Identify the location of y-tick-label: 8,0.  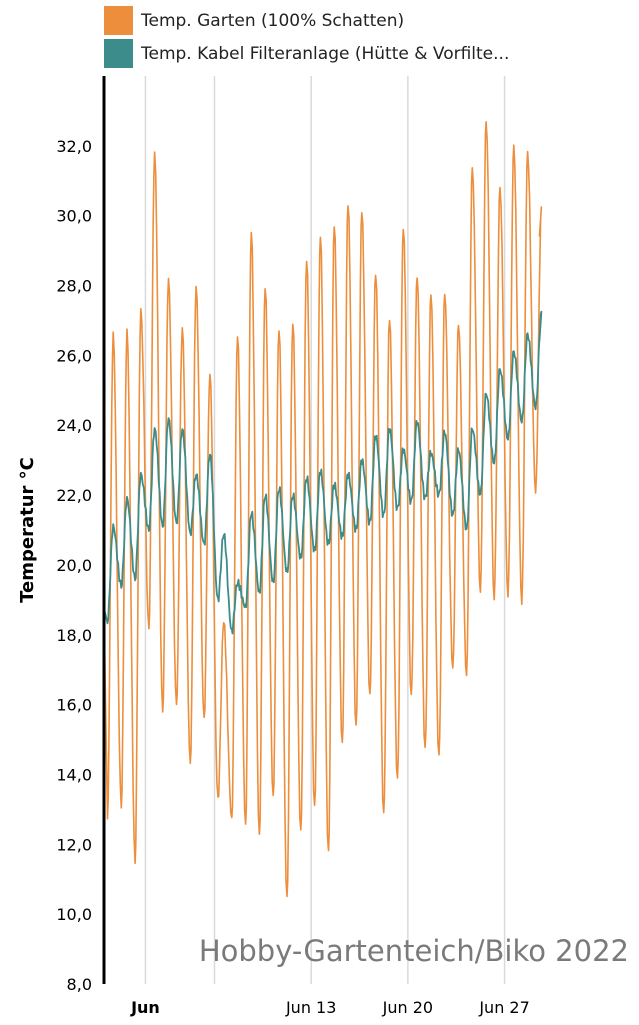
(79, 984).